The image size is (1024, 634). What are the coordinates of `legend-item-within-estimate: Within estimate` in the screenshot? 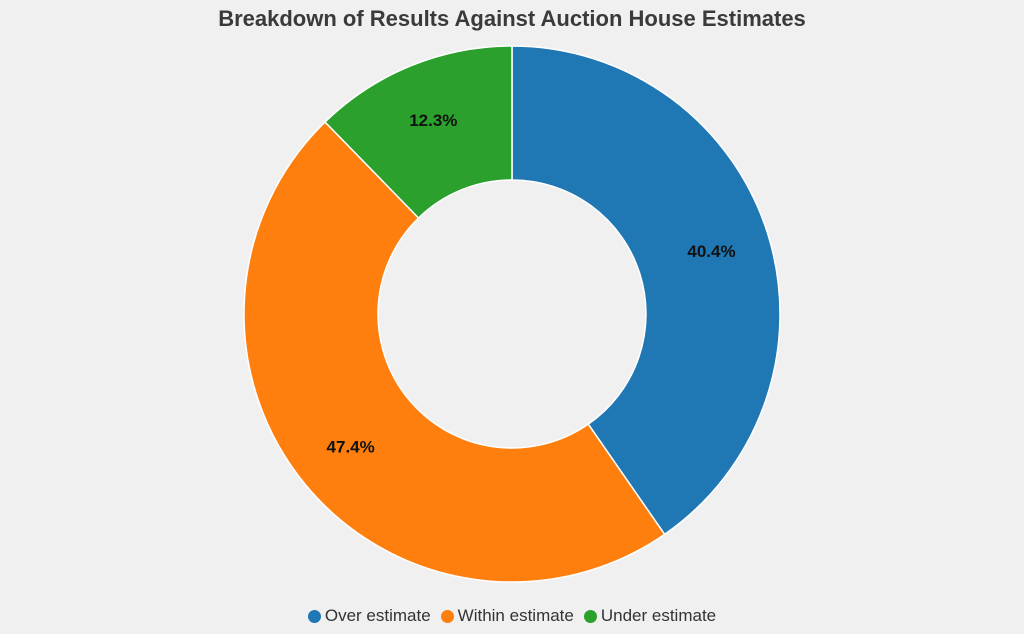 It's located at (507, 616).